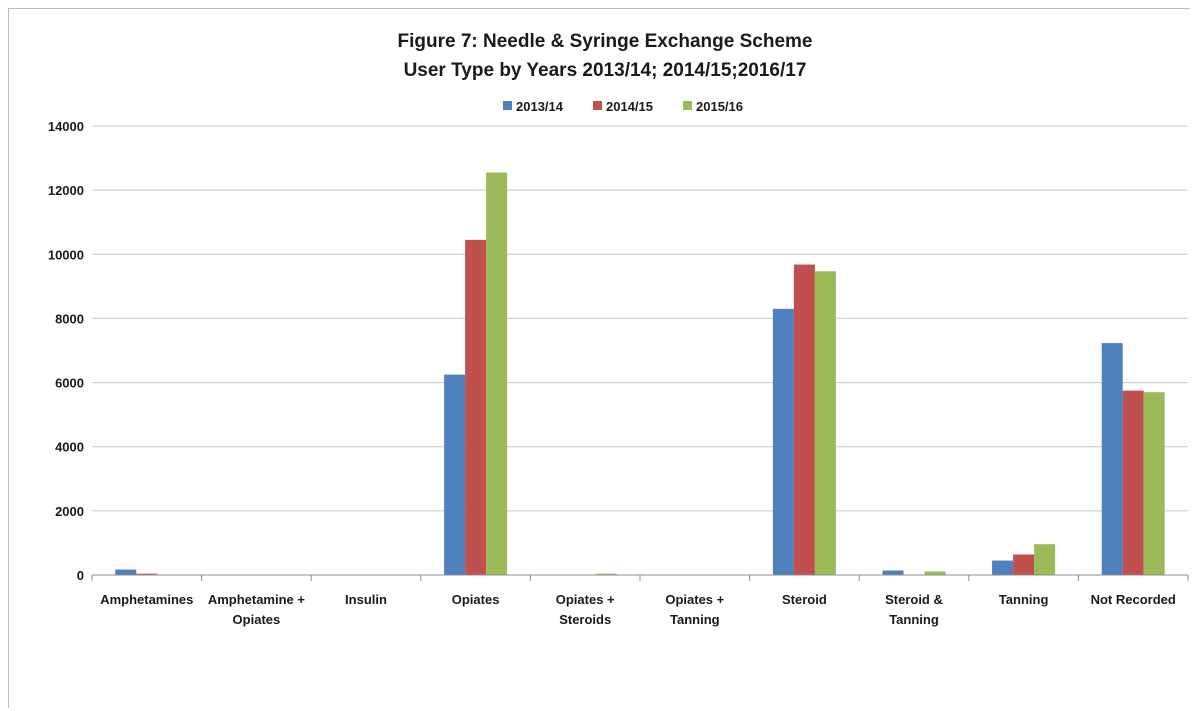  Describe the element at coordinates (640, 578) in the screenshot. I see `x-axis` at that location.